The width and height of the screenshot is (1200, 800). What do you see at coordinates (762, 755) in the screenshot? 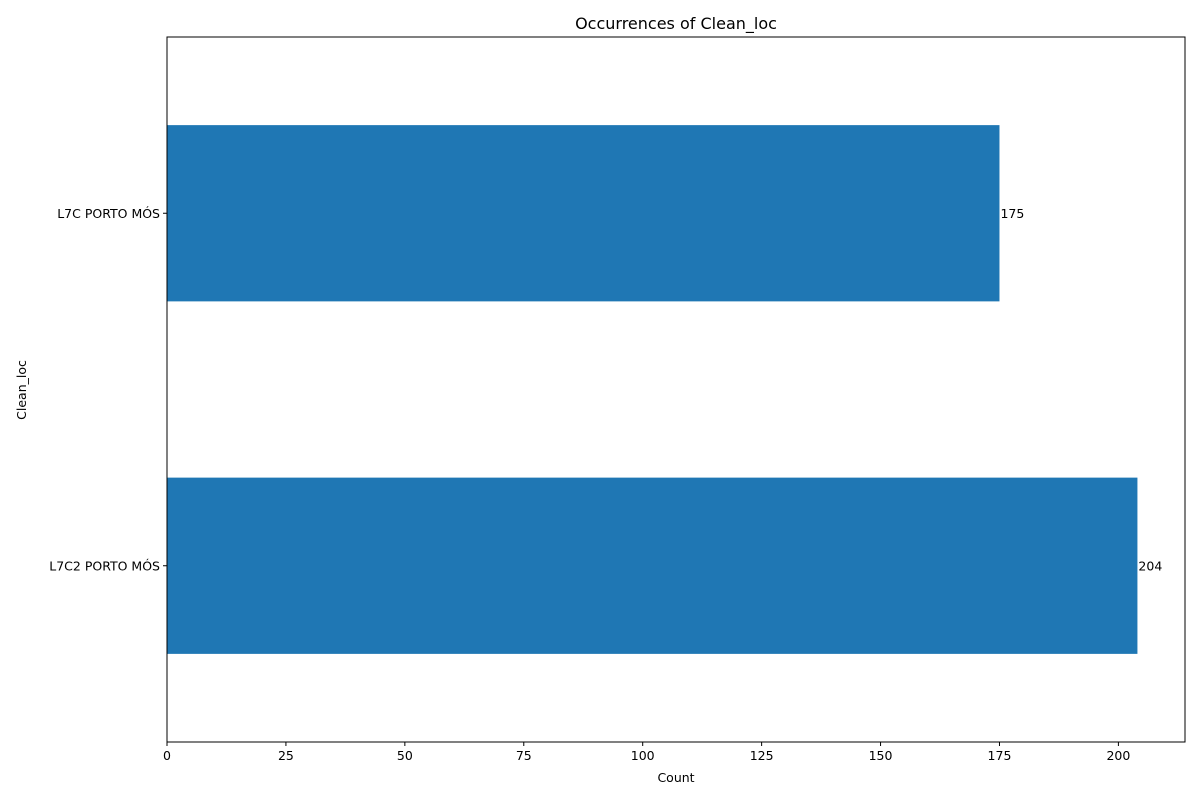
I see `x-tick-label: 125` at bounding box center [762, 755].